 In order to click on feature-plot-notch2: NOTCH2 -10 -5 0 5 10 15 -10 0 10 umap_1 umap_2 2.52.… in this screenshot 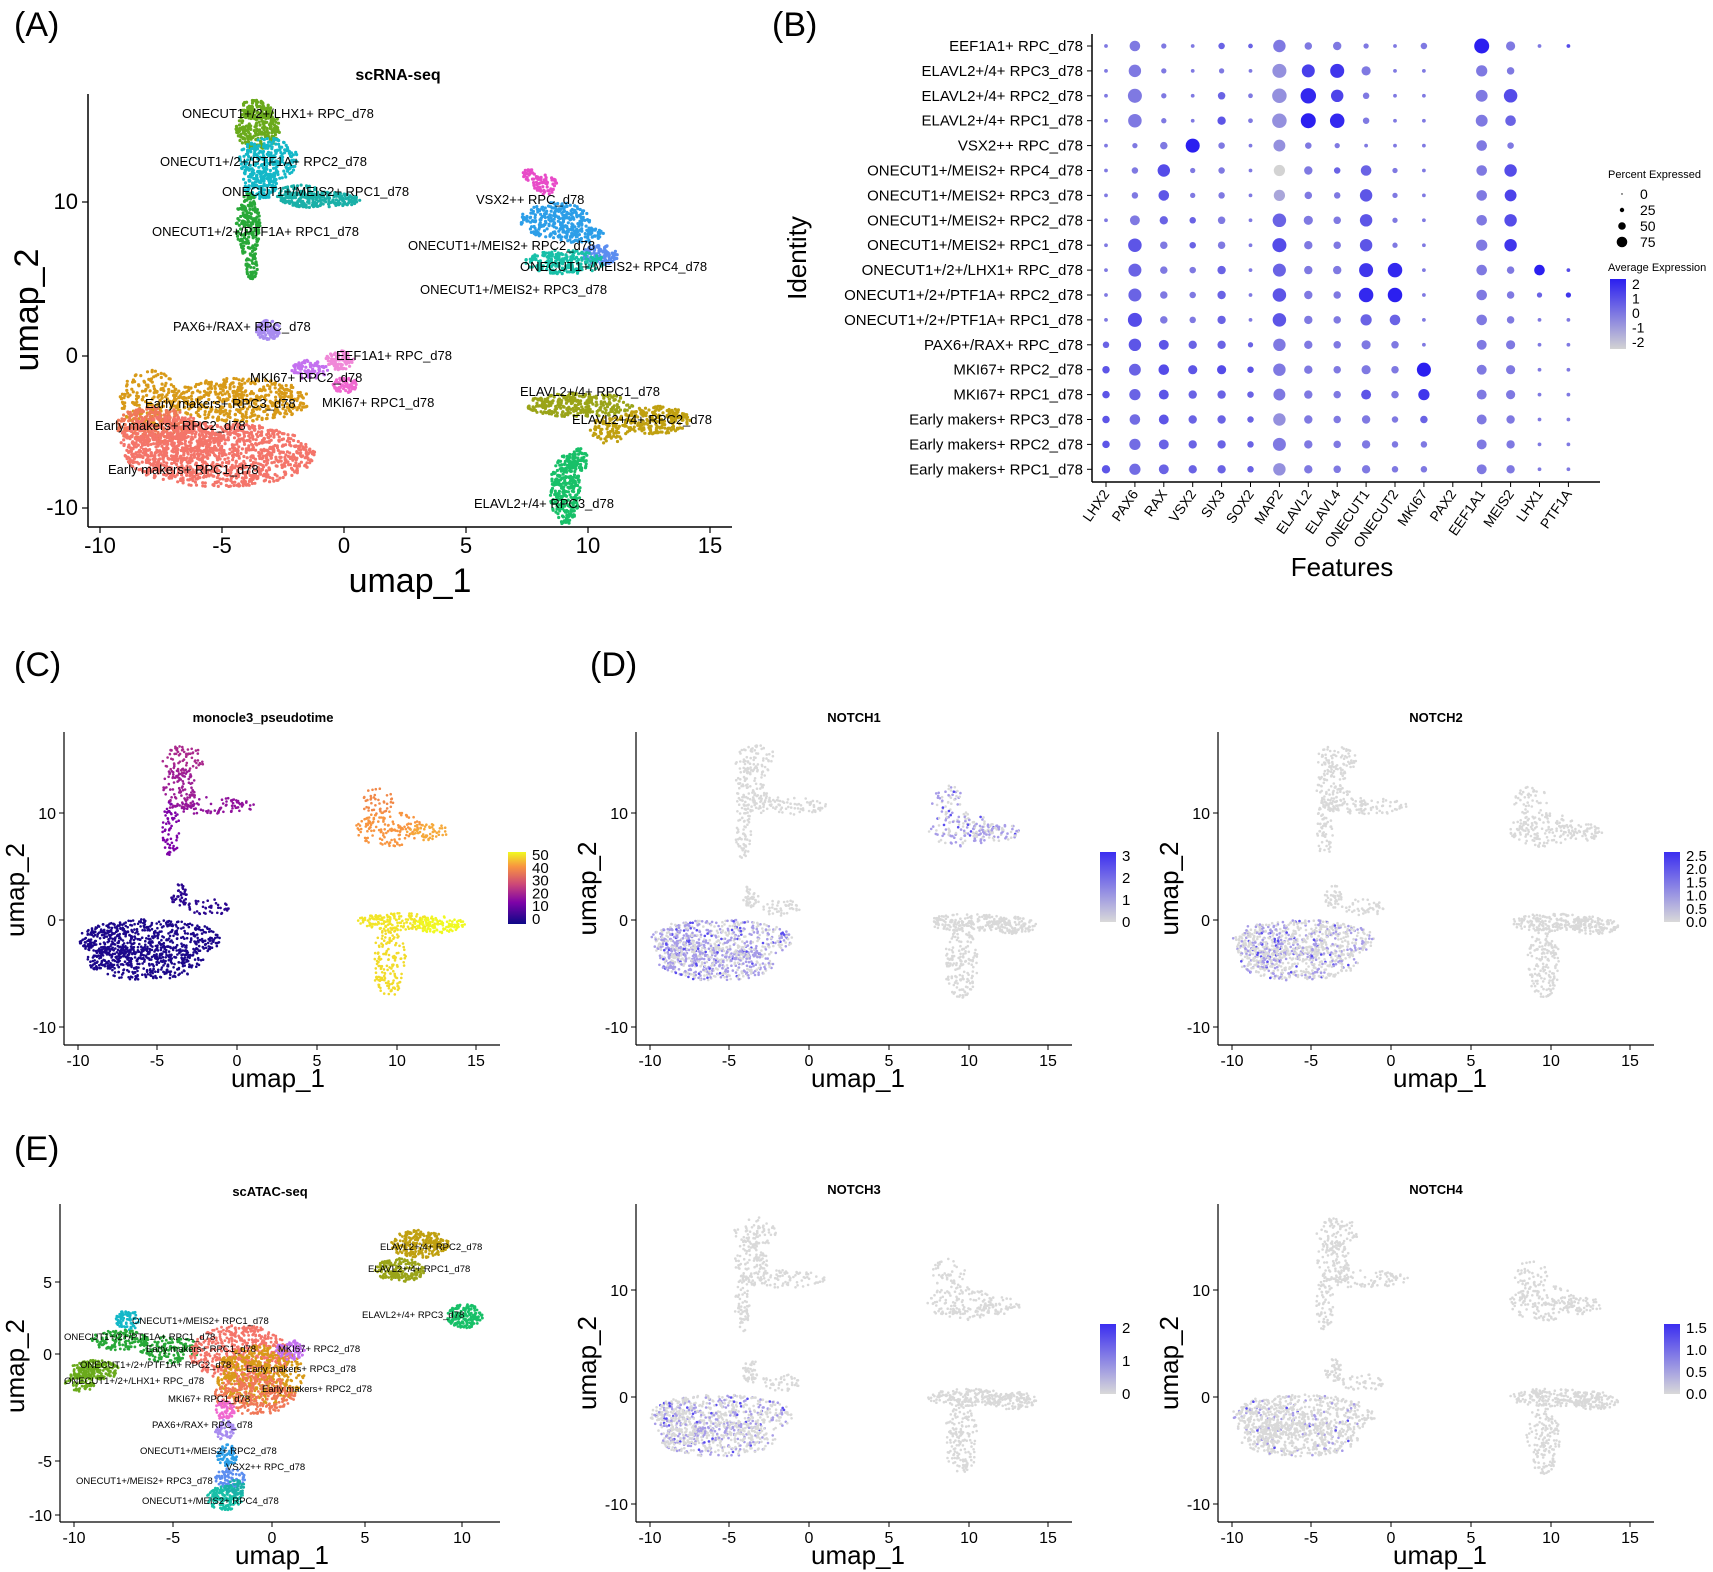, I will do `click(1430, 901)`.